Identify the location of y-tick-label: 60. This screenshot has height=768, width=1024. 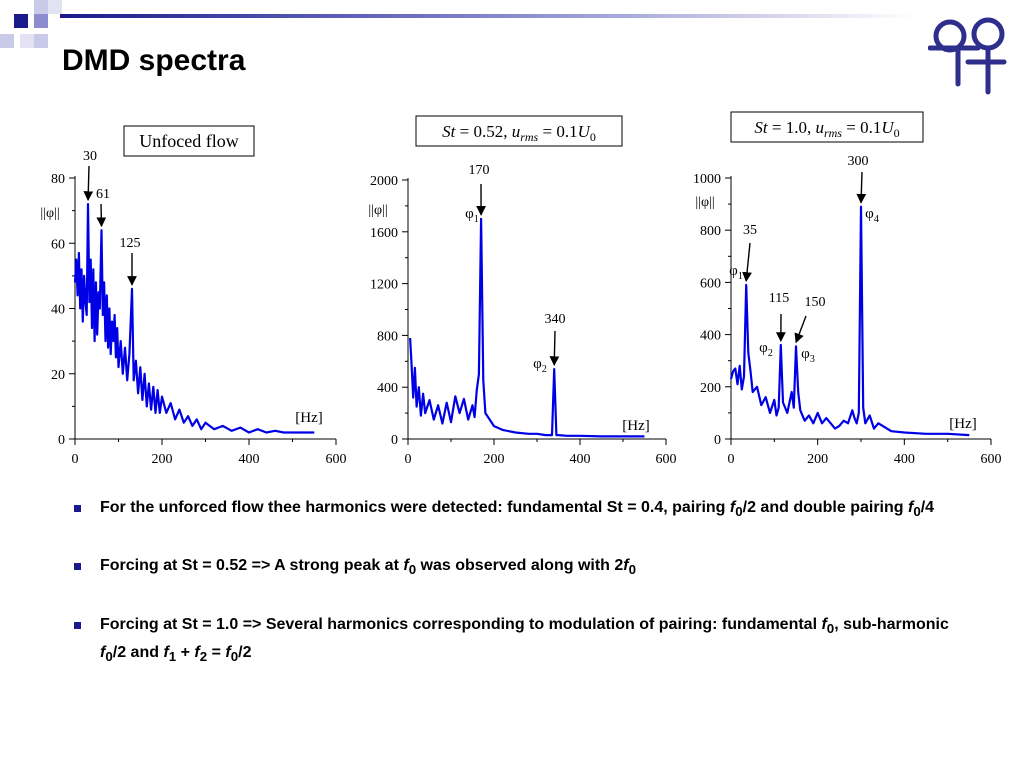
(58, 244).